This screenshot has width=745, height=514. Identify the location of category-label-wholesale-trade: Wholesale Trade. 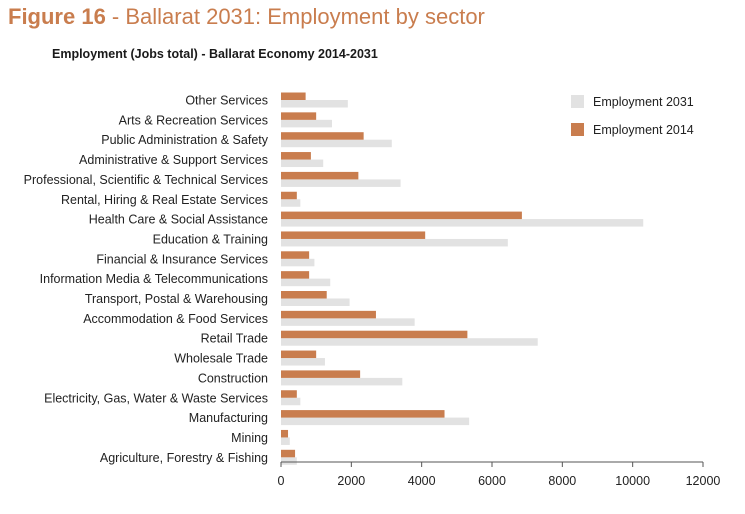
(221, 359).